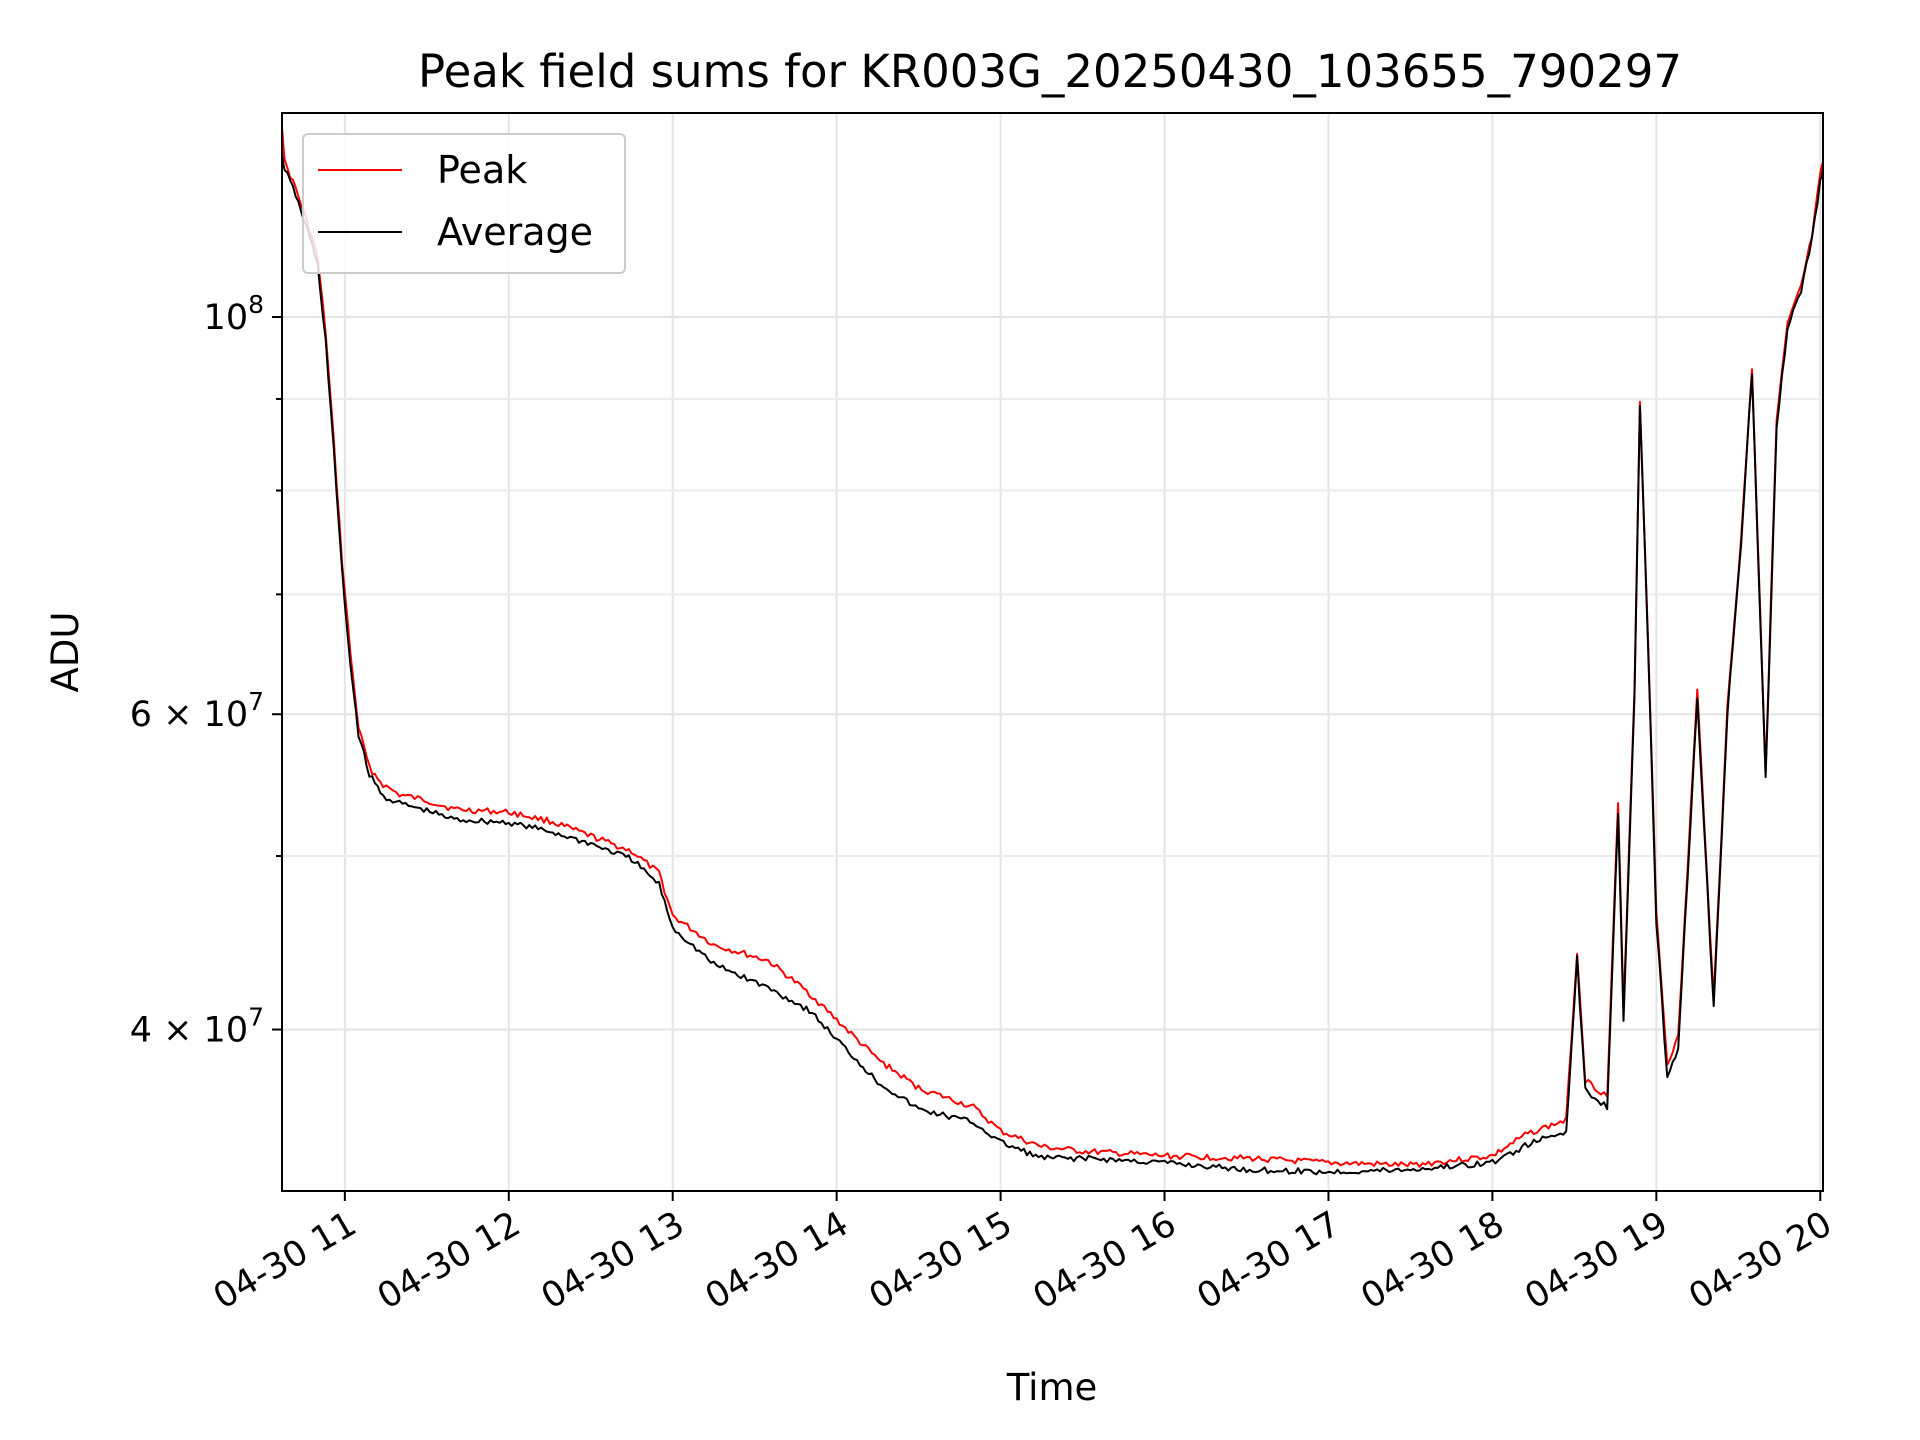 This screenshot has height=1440, width=1920. I want to click on x-axis-title: Time, so click(1052, 1387).